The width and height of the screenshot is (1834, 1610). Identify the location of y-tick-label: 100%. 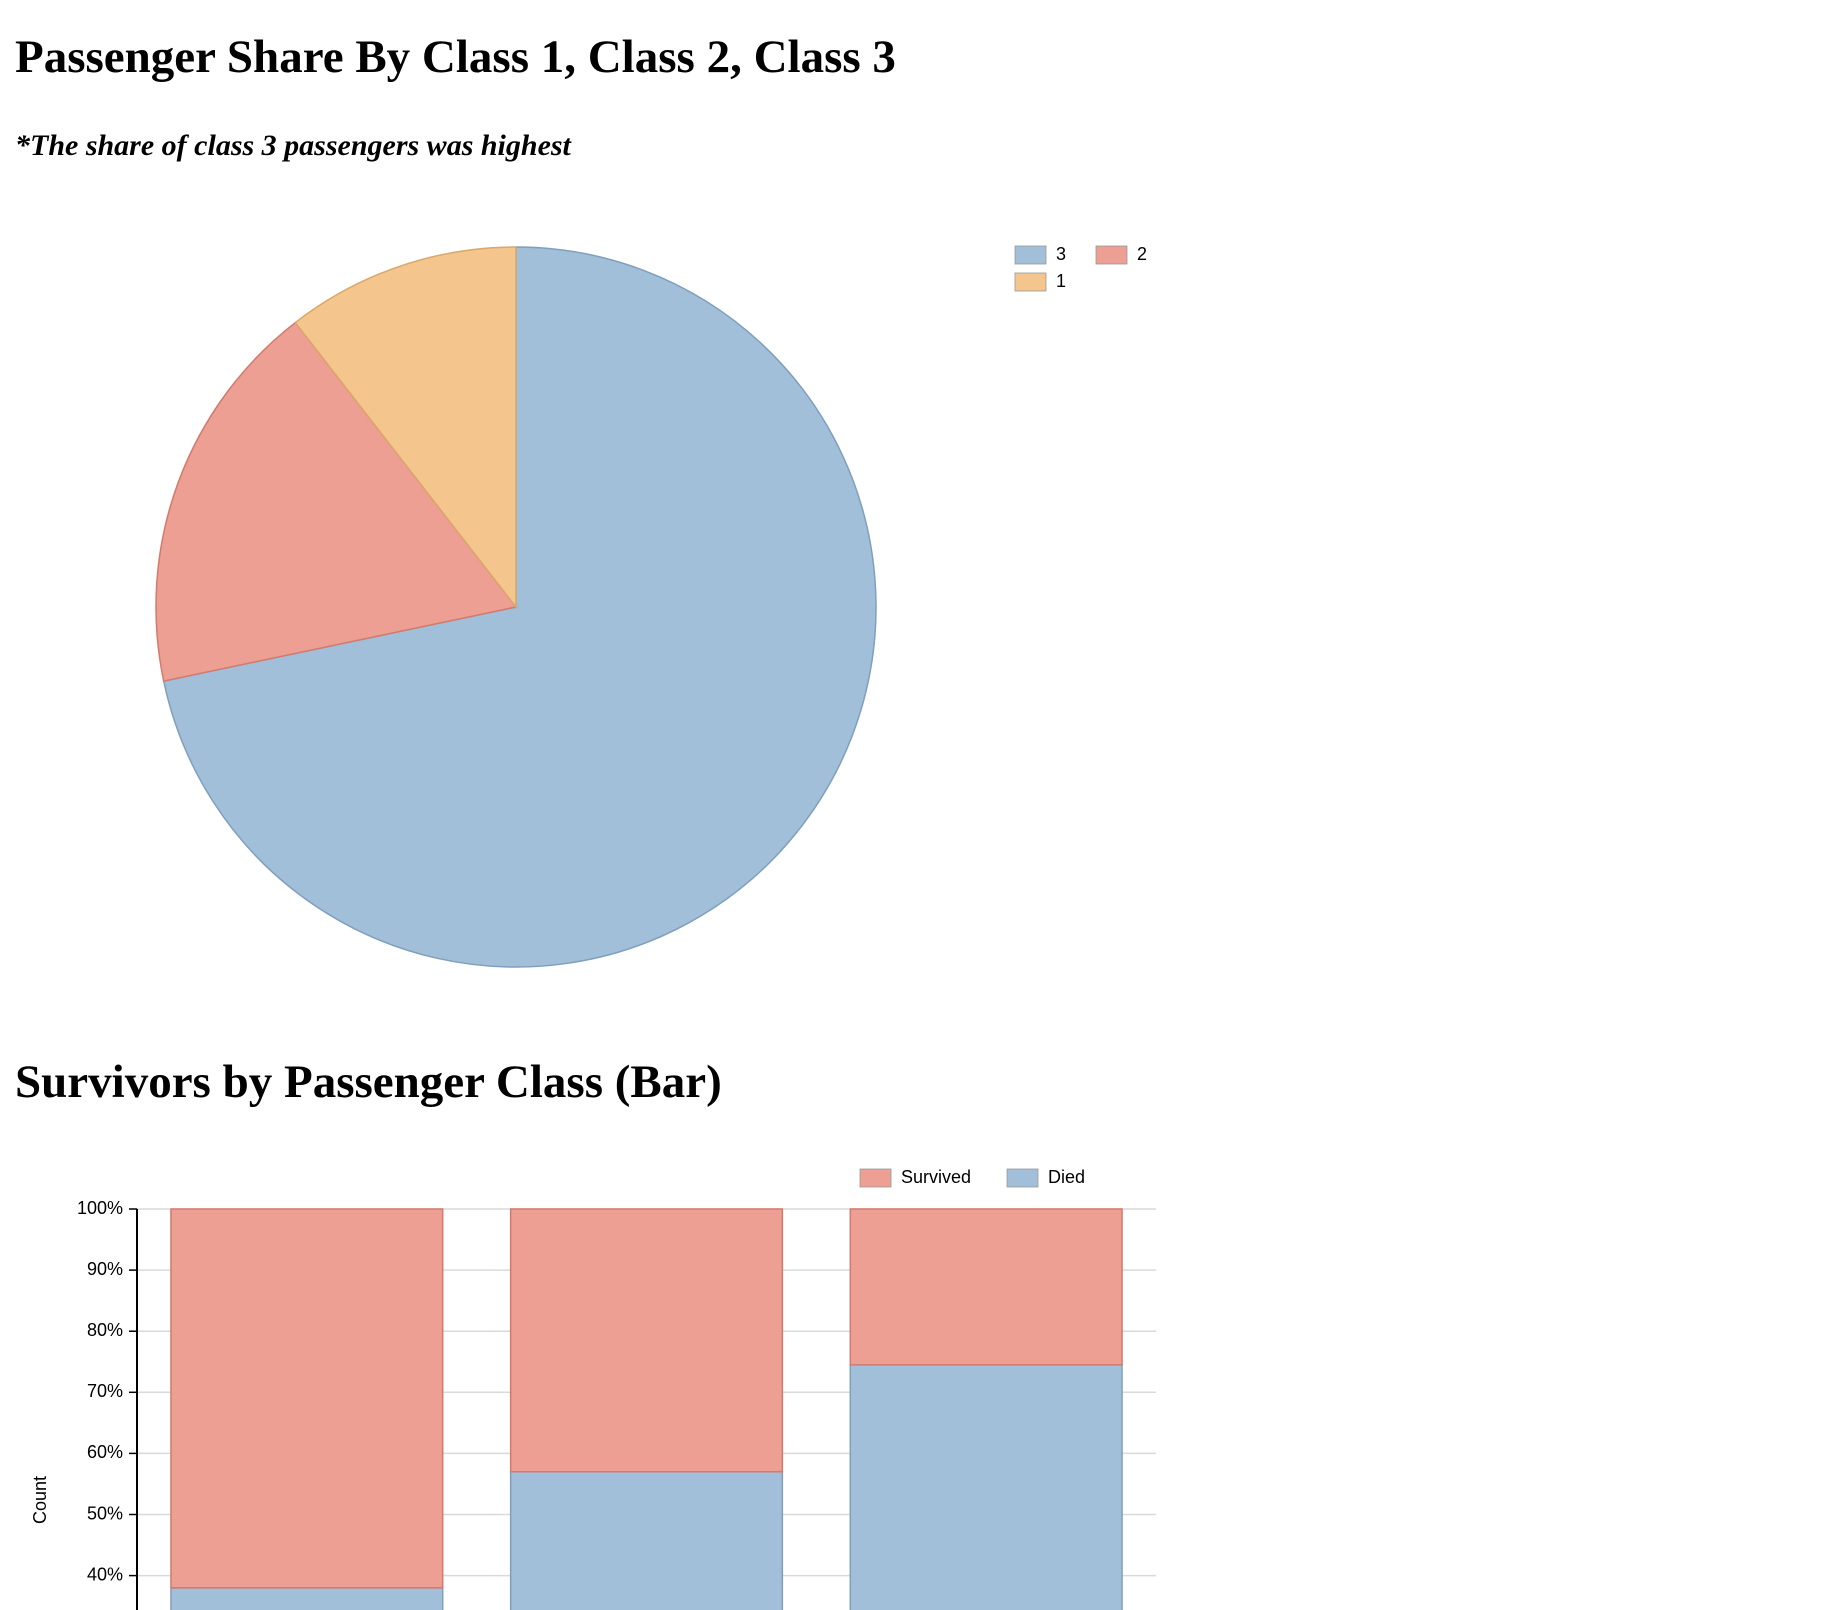
(100, 1208).